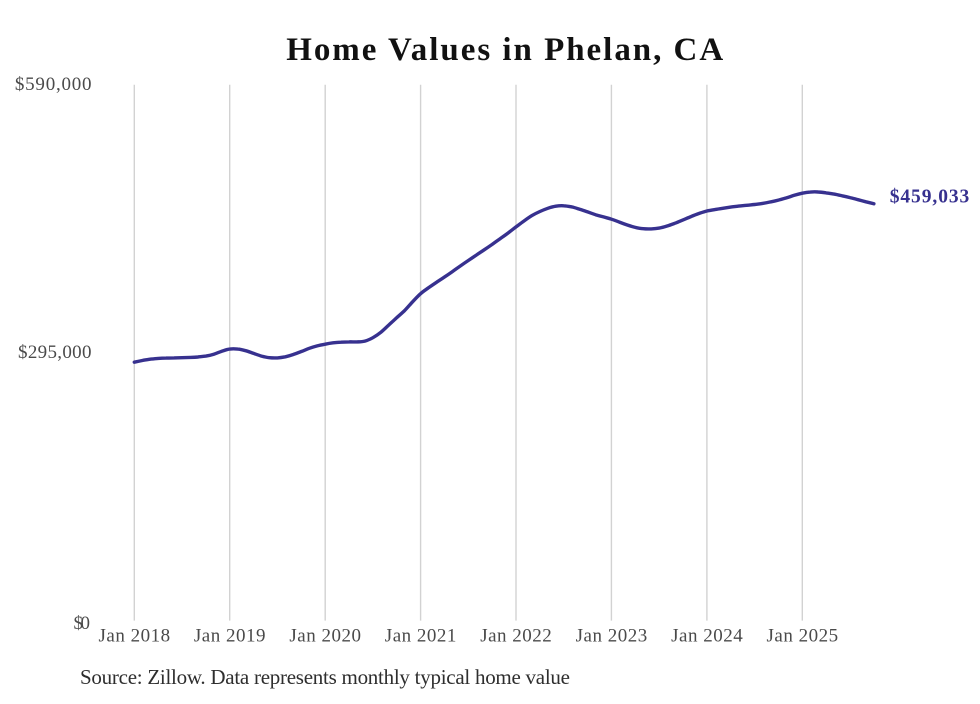 This screenshot has width=980, height=704. Describe the element at coordinates (707, 635) in the screenshot. I see `svg-text: Jan 2024` at that location.